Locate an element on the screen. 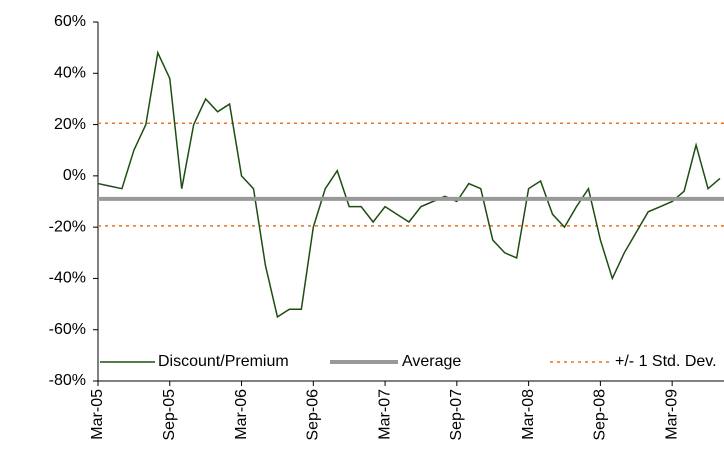 Image resolution: width=724 pixels, height=460 pixels. x-tick-label: Mar-07 is located at coordinates (384, 414).